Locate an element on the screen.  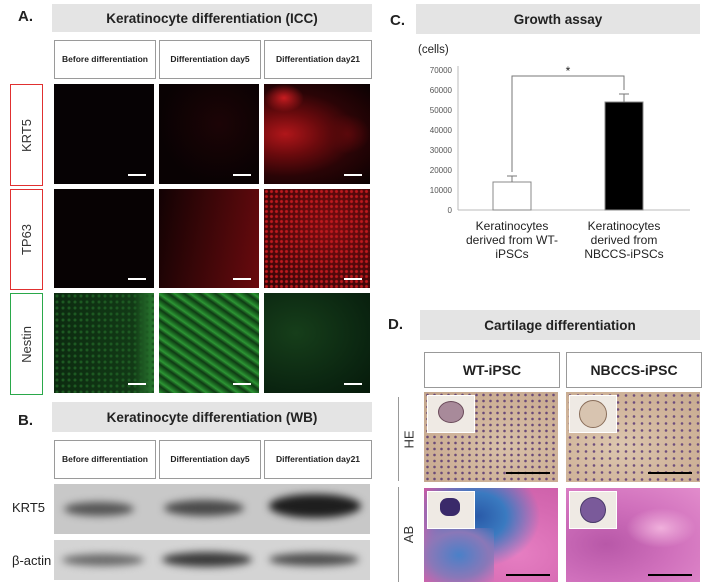
icc-tp63-before is located at coordinates (104, 238).